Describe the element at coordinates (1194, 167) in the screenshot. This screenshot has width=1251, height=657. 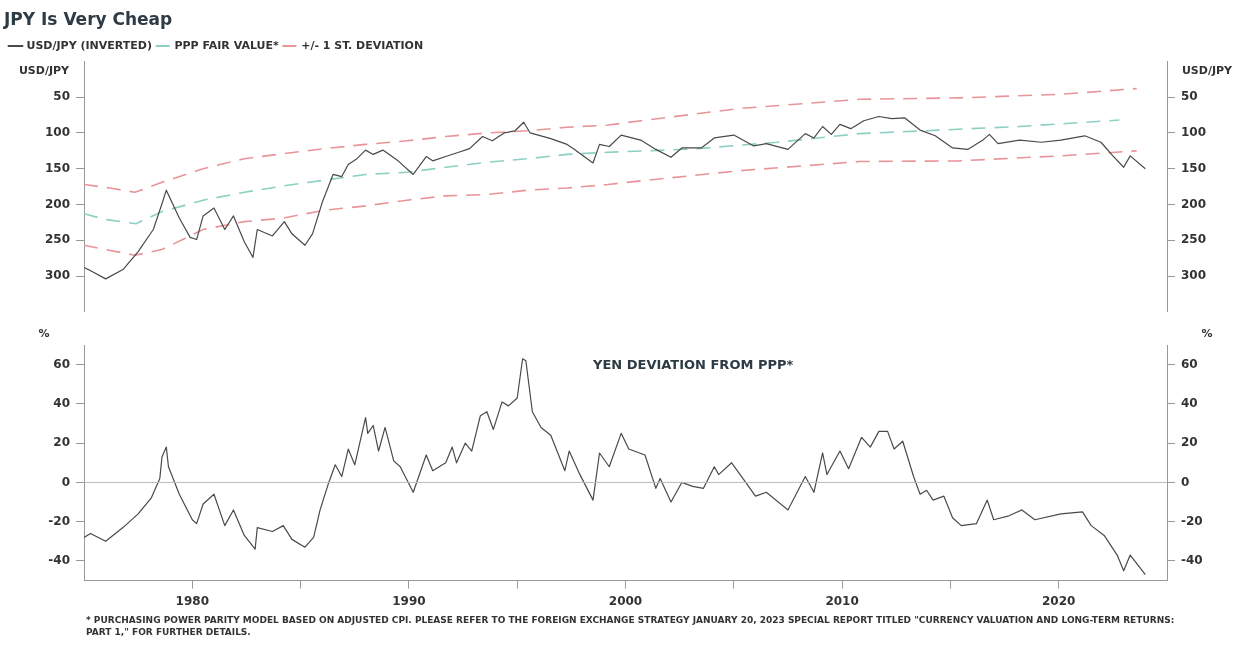
I see `y2-tick-label: 150` at that location.